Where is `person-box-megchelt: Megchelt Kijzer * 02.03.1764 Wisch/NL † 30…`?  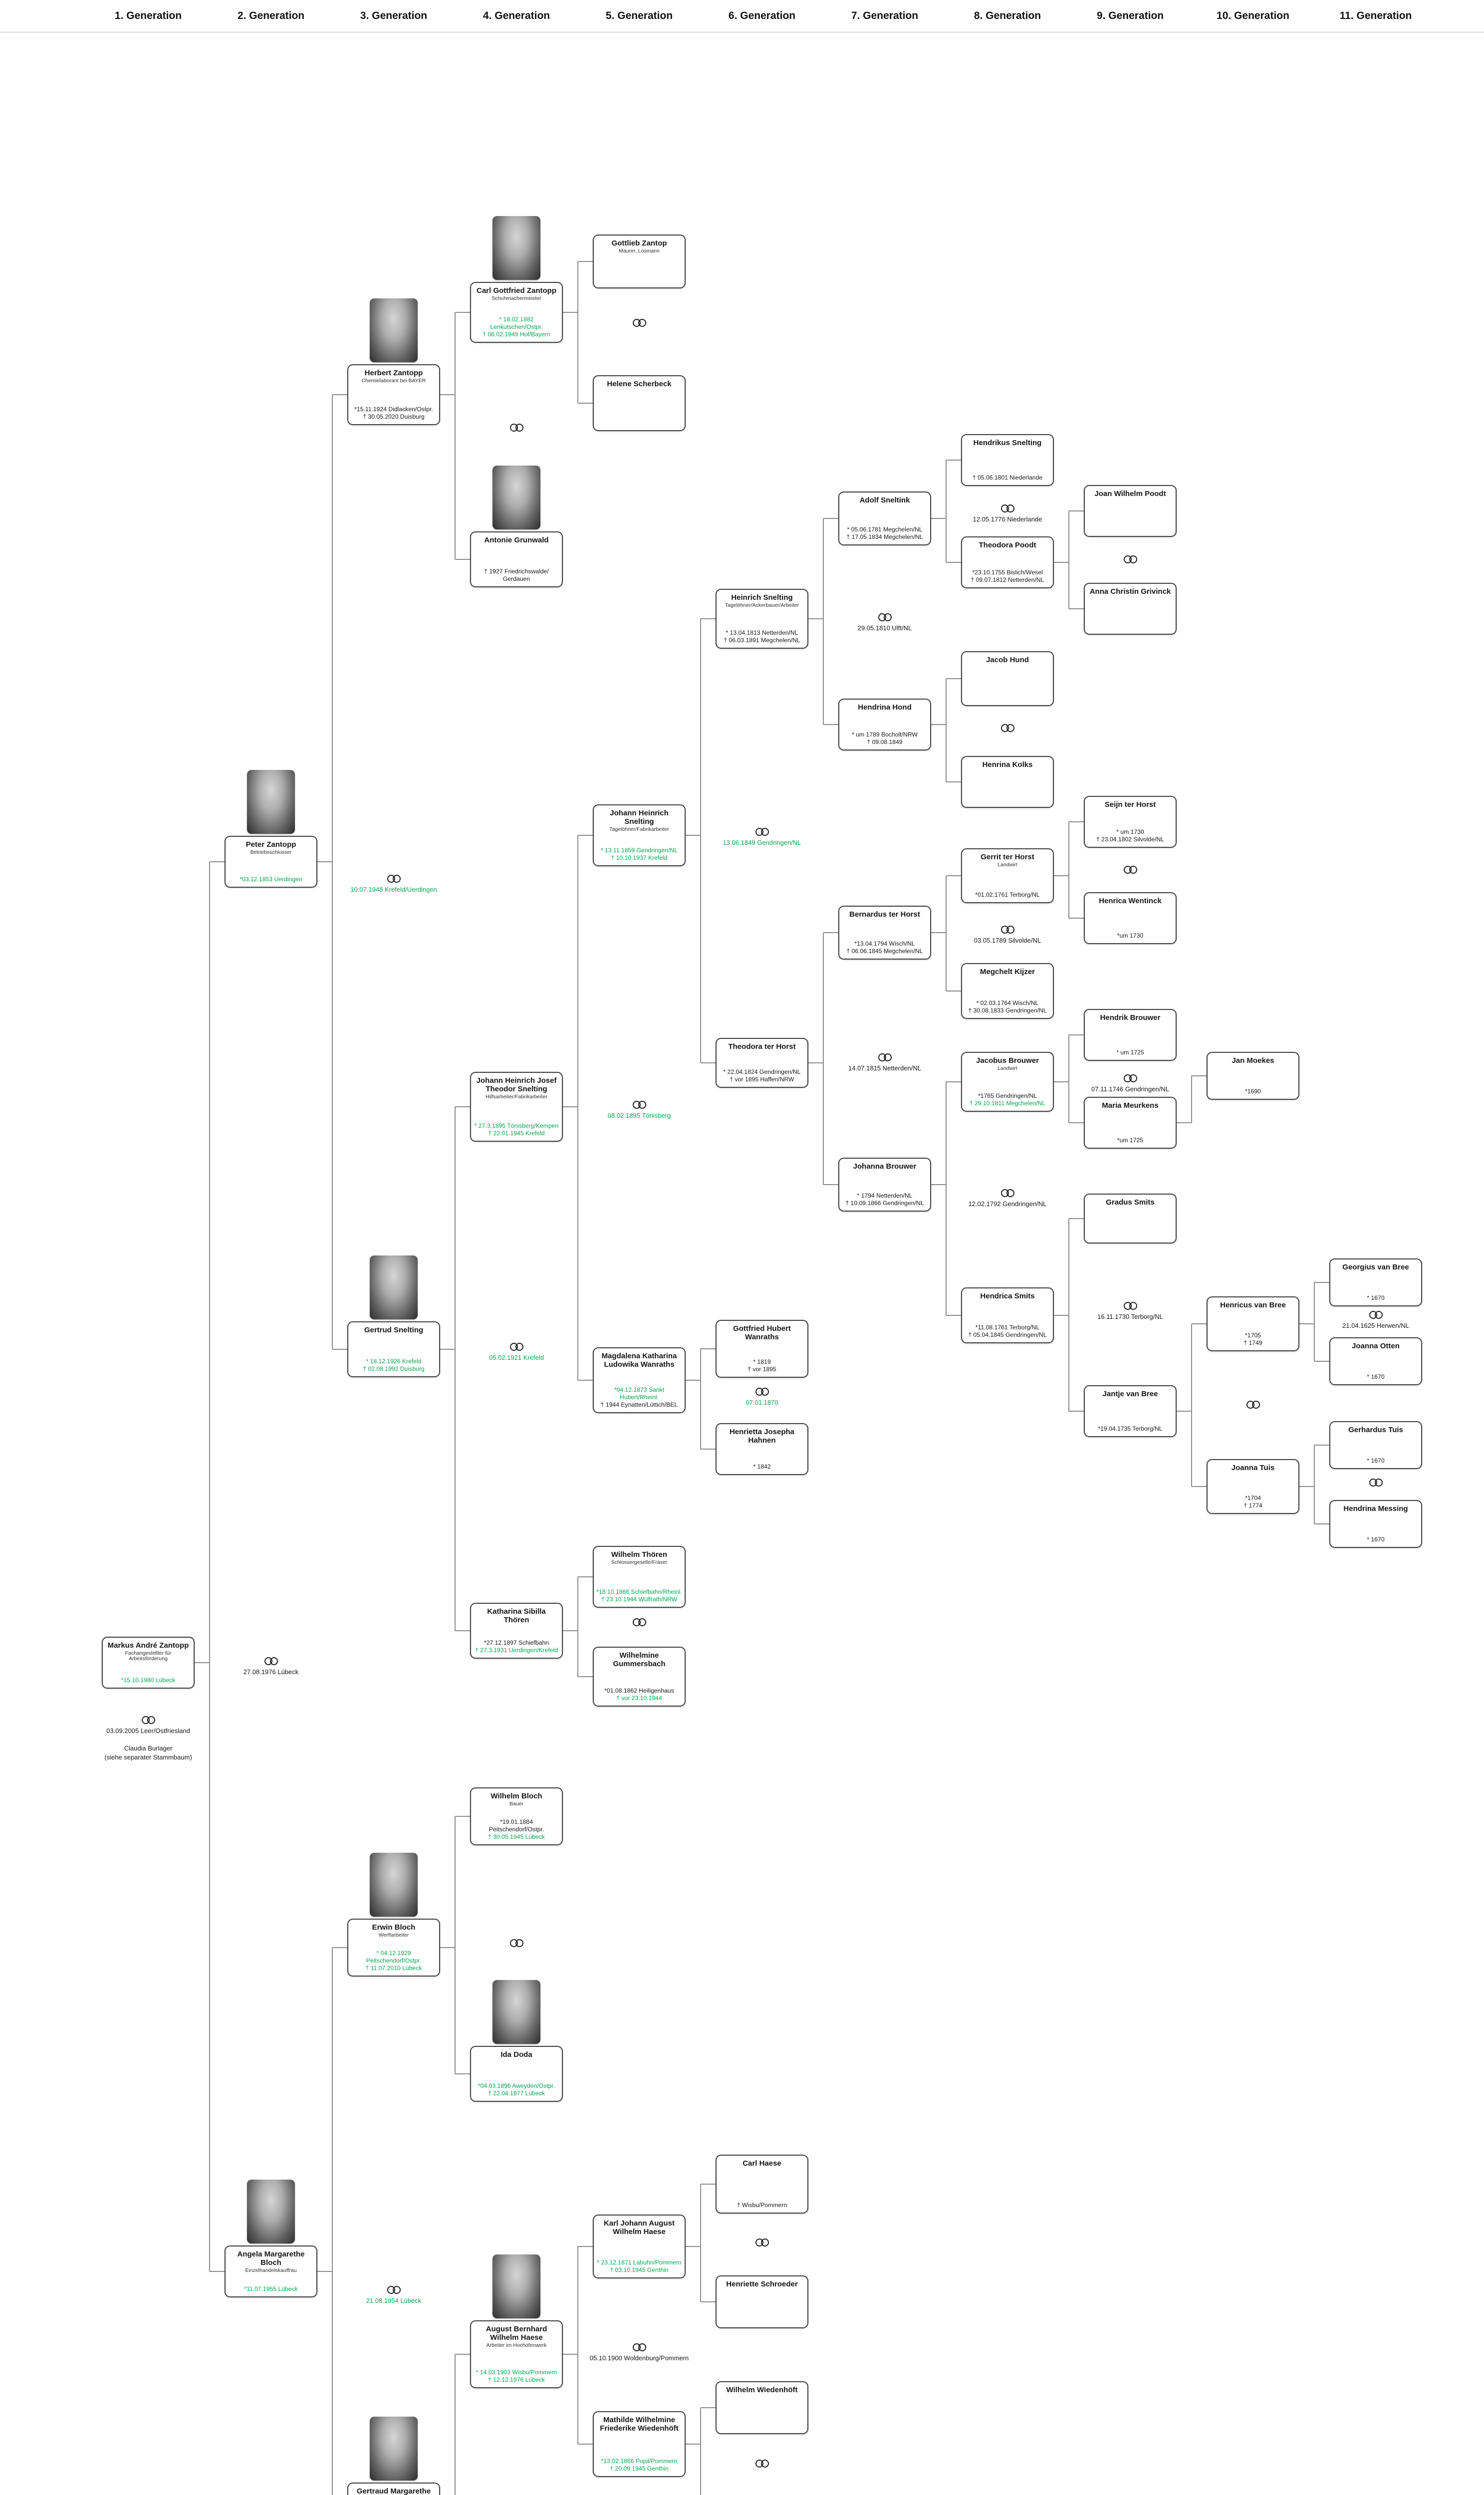
person-box-megchelt: Megchelt Kijzer * 02.03.1764 Wisch/NL † 30… is located at coordinates (1007, 991).